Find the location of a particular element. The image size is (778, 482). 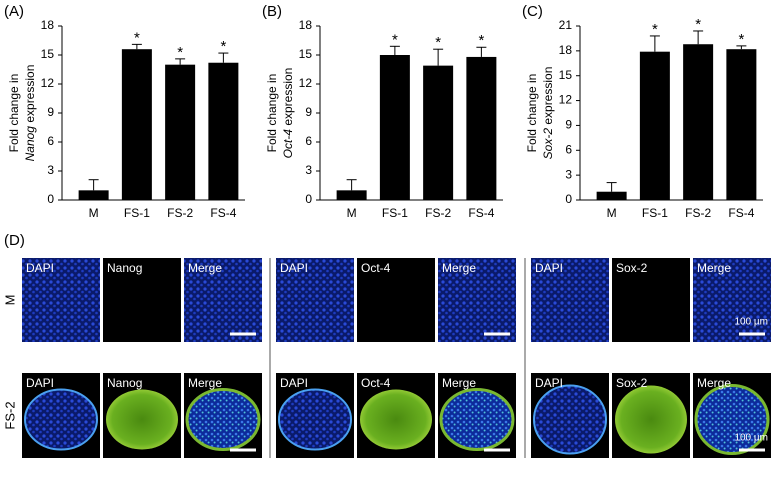

row-label: FS-2 is located at coordinates (9, 415).